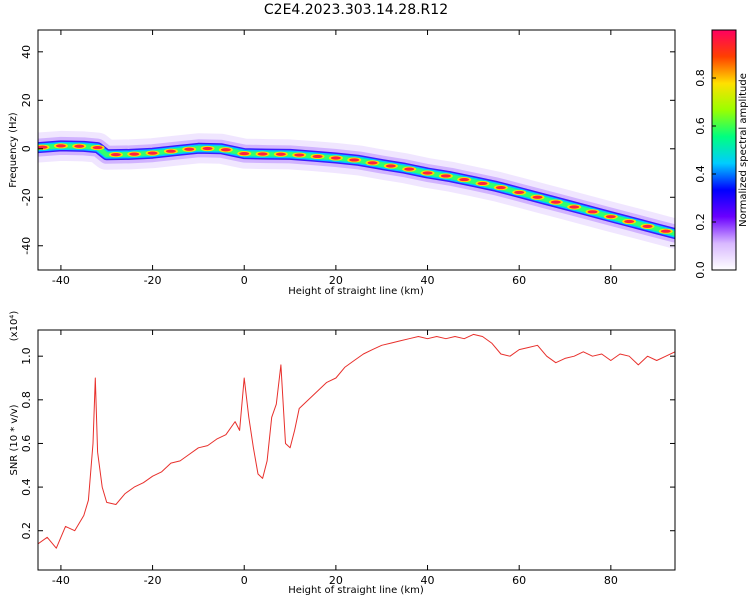 The width and height of the screenshot is (750, 600). I want to click on snr-x-tick-label: 60, so click(519, 580).